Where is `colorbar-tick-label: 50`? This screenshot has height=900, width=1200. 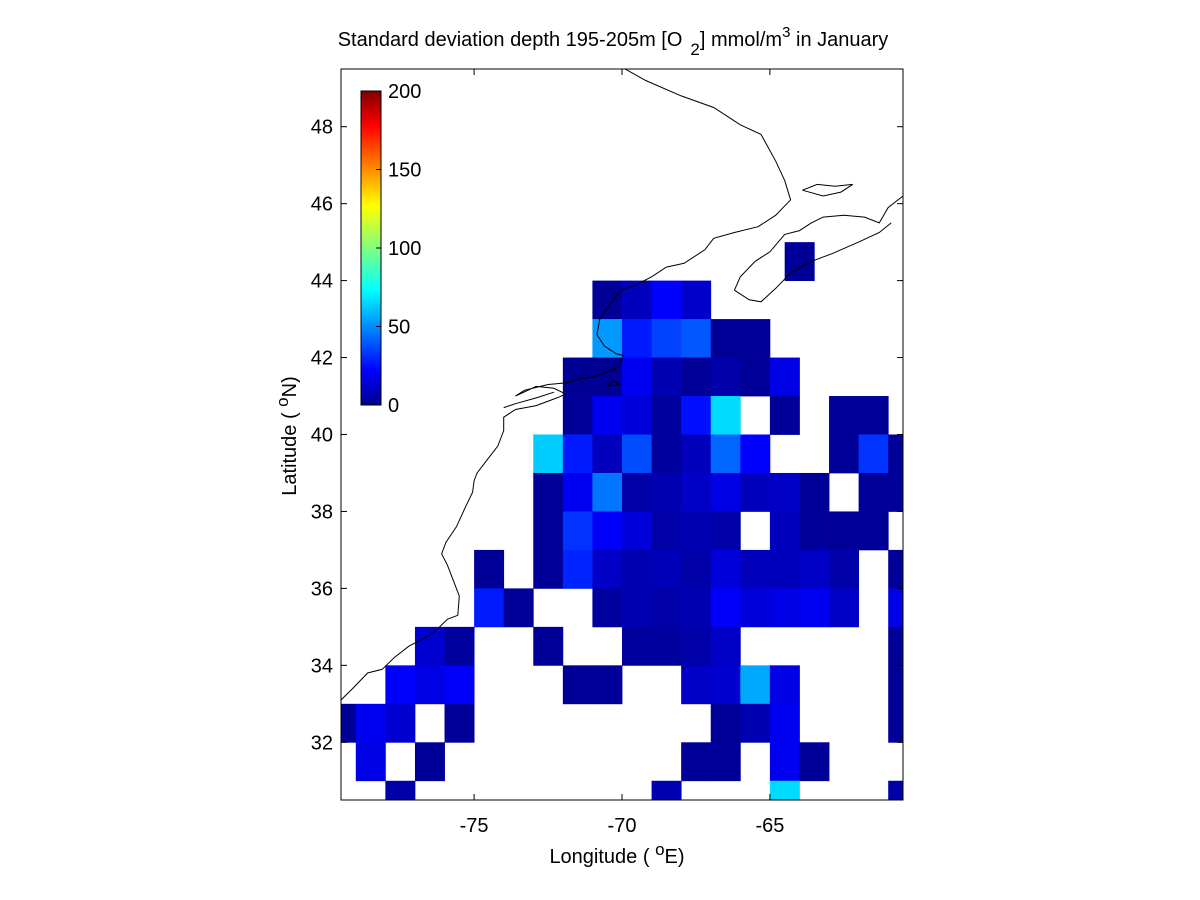 colorbar-tick-label: 50 is located at coordinates (399, 328).